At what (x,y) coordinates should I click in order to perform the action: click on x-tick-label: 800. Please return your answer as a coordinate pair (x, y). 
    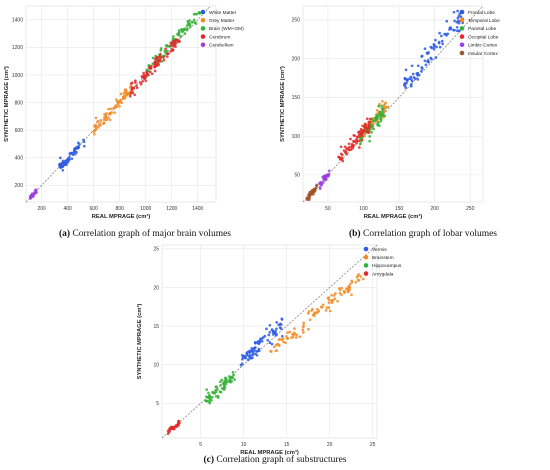
    Looking at the image, I should click on (120, 209).